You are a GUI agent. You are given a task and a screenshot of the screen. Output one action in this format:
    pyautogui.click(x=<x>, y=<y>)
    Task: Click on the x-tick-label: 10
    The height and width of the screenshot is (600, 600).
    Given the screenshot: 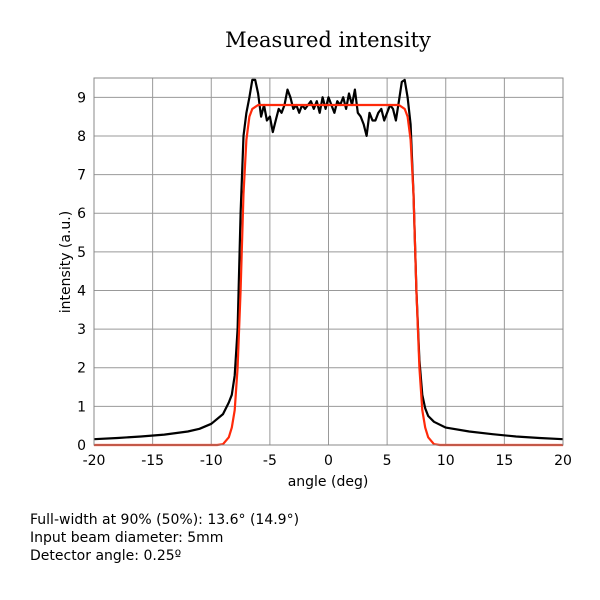 What is the action you would take?
    pyautogui.click(x=446, y=461)
    